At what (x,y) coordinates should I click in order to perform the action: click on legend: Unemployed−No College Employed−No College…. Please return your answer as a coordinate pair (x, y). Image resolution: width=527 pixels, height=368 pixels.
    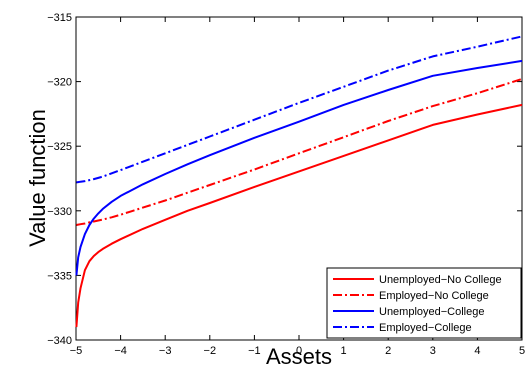
    Looking at the image, I should click on (424, 303).